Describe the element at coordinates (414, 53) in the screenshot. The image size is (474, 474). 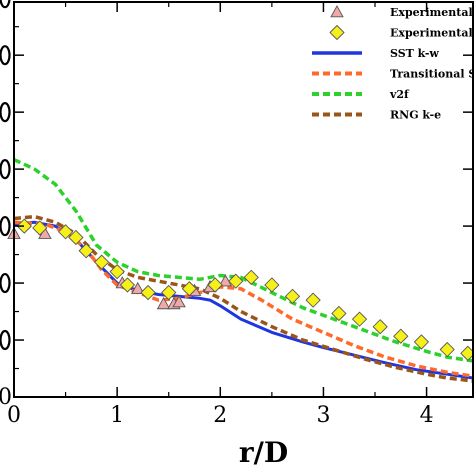
I see `legend-label-2: SST k-w` at that location.